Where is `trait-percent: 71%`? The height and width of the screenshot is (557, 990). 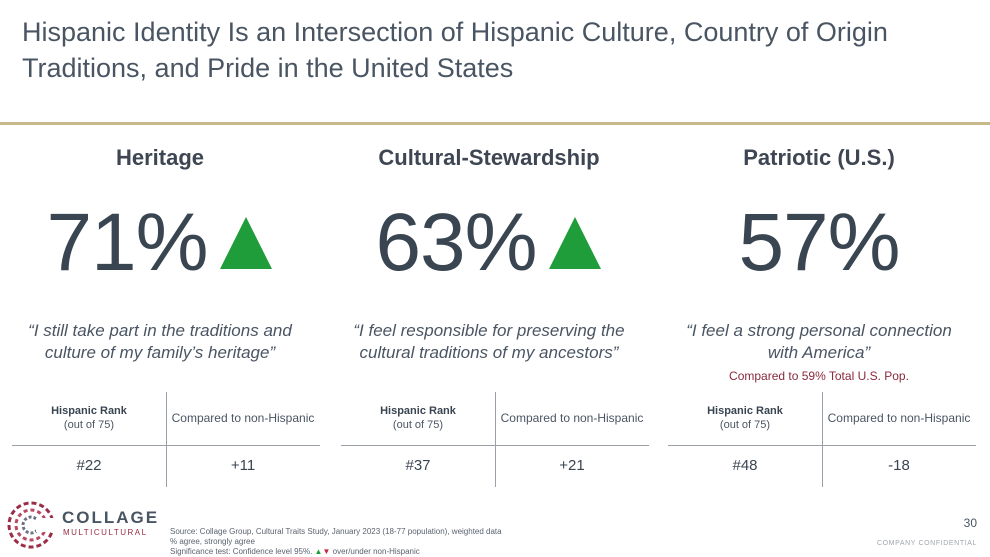 trait-percent: 71% is located at coordinates (127, 242).